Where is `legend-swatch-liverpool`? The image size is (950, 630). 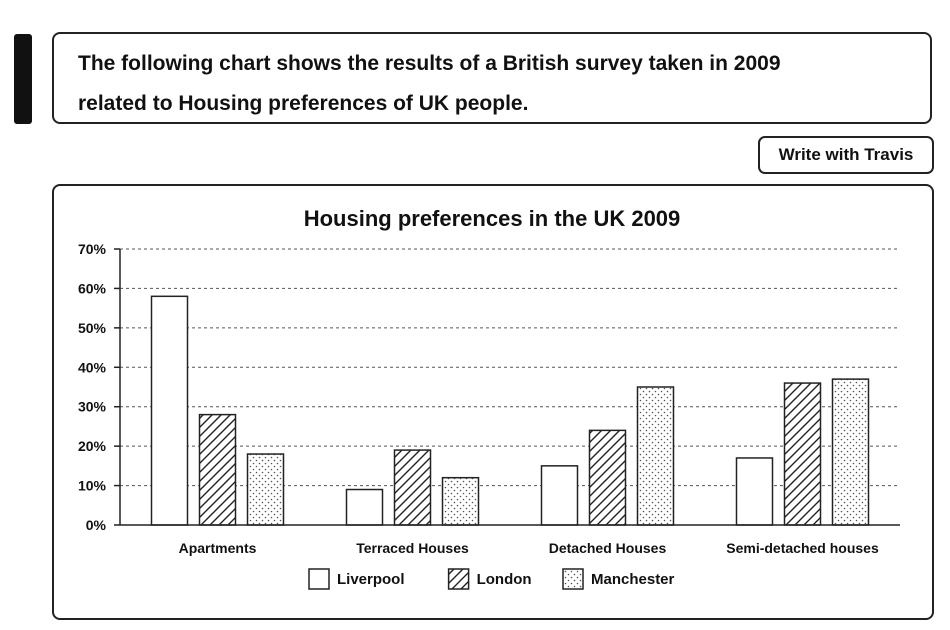 legend-swatch-liverpool is located at coordinates (319, 579).